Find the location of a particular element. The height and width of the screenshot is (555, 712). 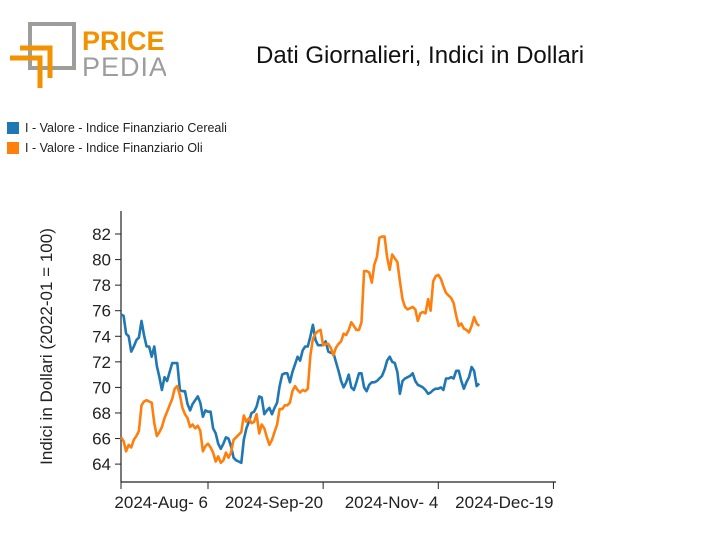

y-tick-label: 66 is located at coordinates (101, 439).